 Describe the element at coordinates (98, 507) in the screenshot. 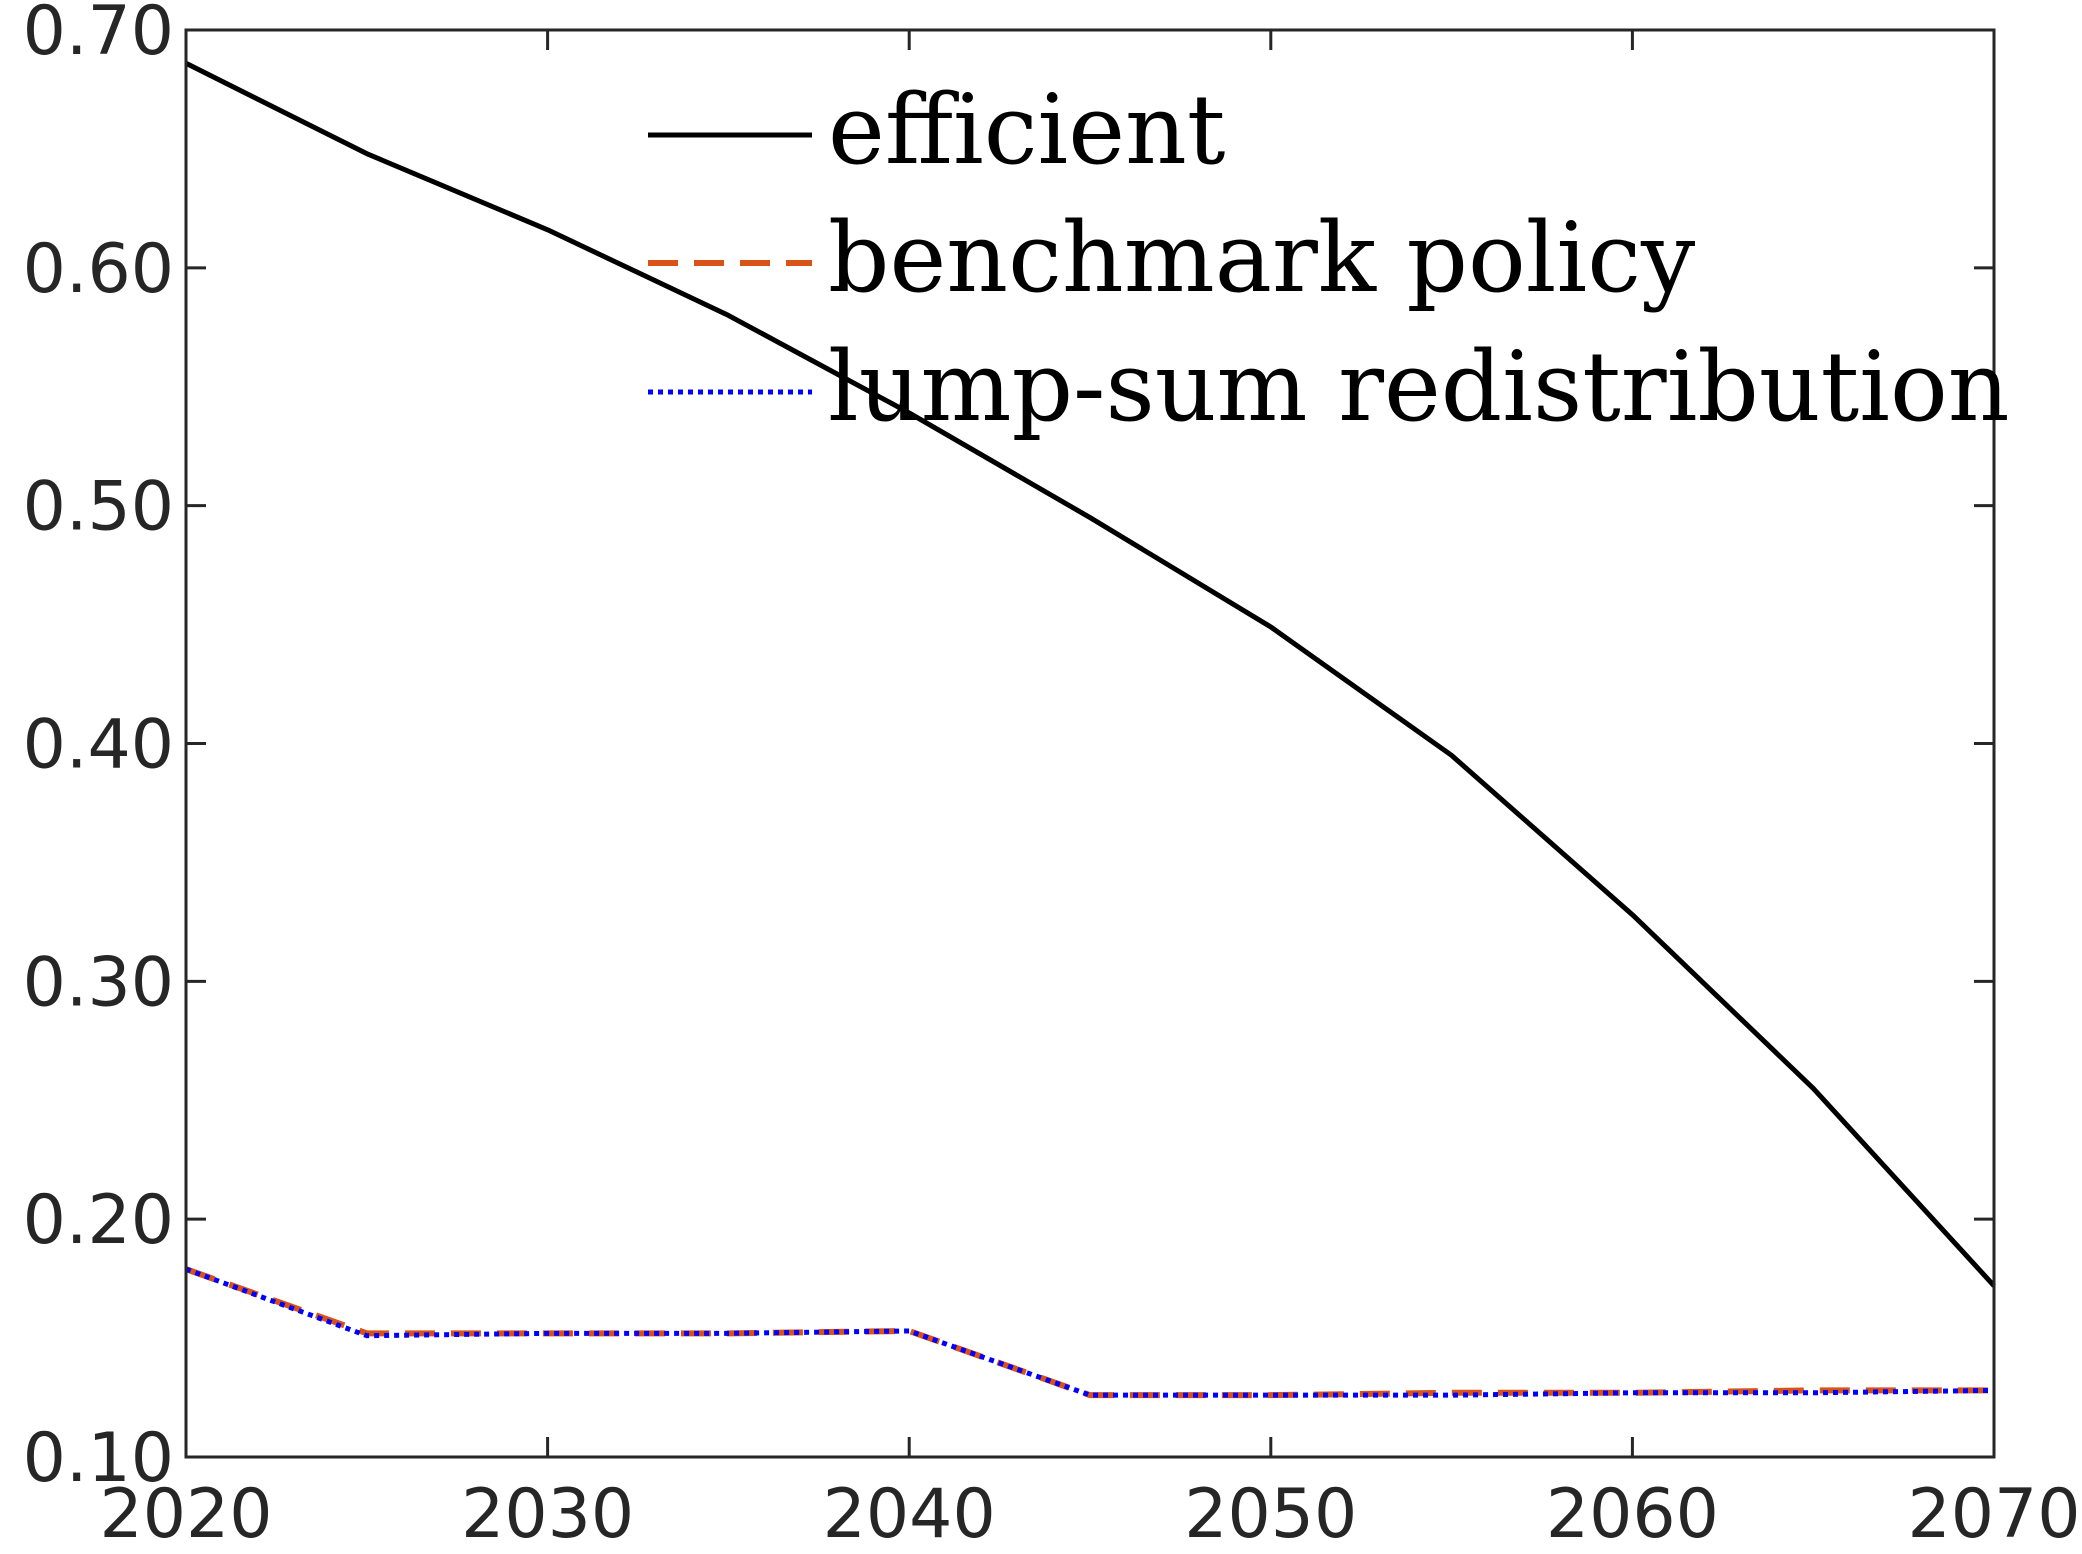

I see `y-tick-label: 0.50` at that location.